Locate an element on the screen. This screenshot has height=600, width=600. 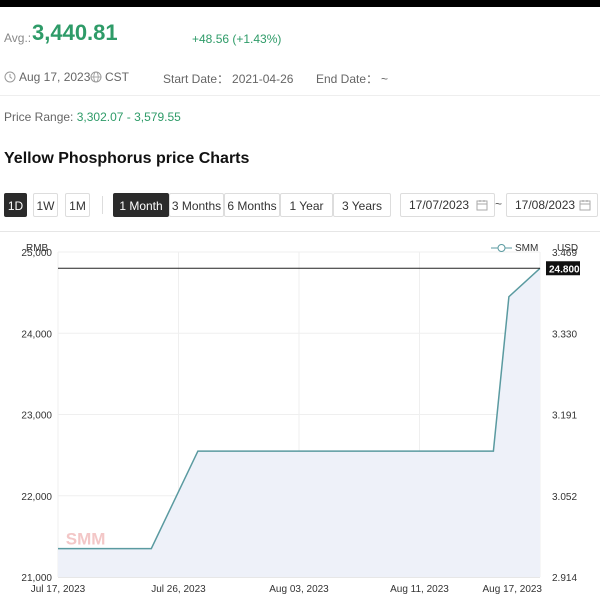
y2-tick-label: 3.191 is located at coordinates (564, 416).